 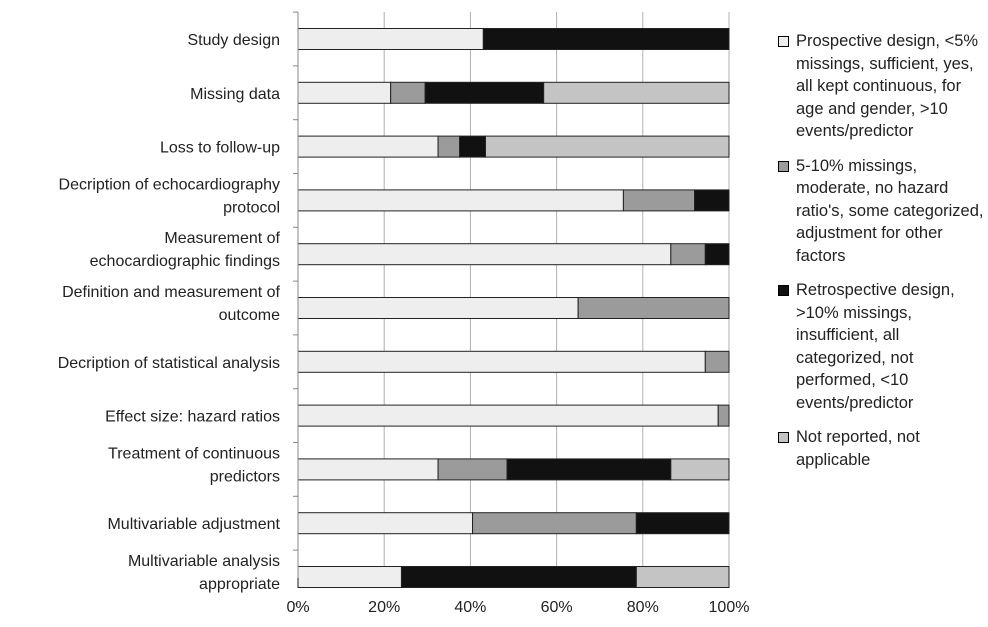 I want to click on category-label: echocardiographic findings, so click(x=185, y=261).